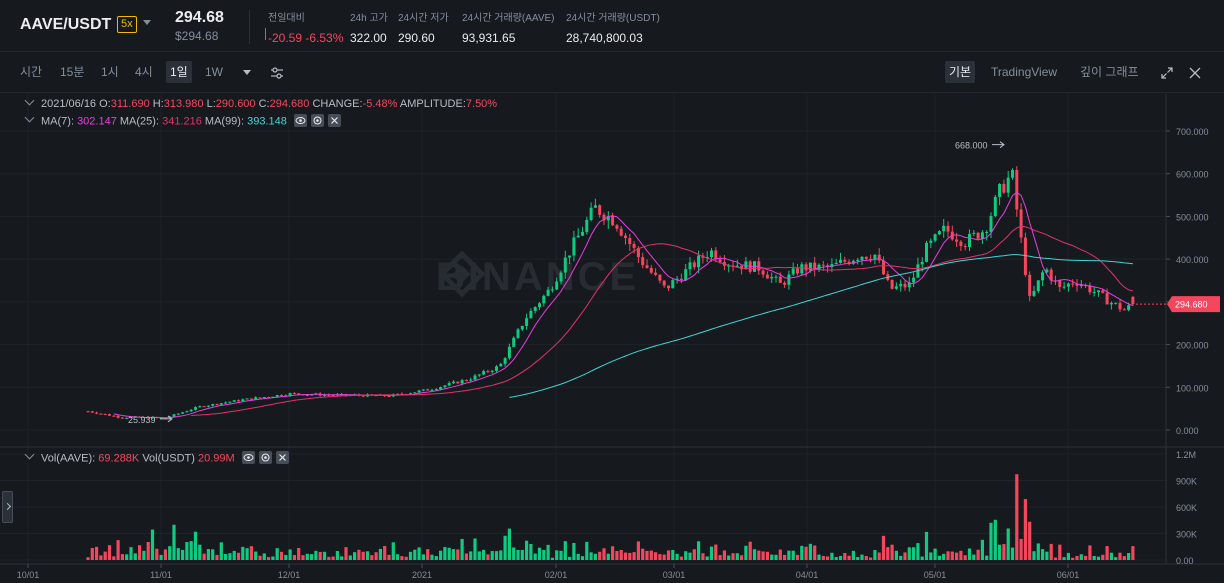  I want to click on vol-settings-icon, so click(265, 457).